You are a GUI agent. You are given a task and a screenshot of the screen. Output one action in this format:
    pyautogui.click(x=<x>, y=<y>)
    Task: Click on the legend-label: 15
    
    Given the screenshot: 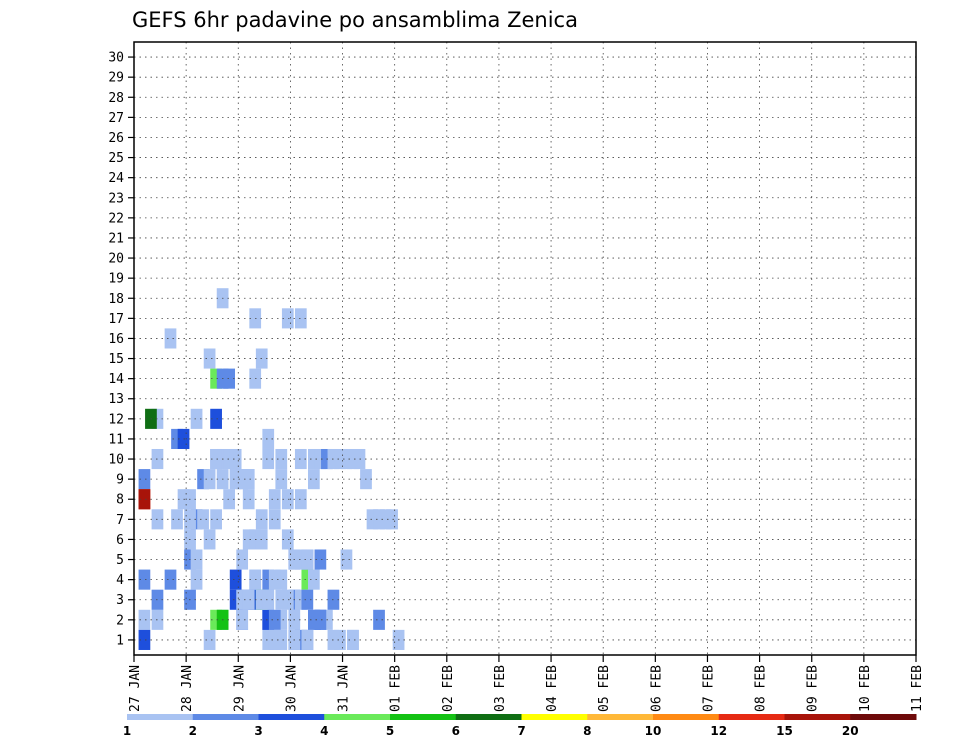 What is the action you would take?
    pyautogui.click(x=784, y=731)
    